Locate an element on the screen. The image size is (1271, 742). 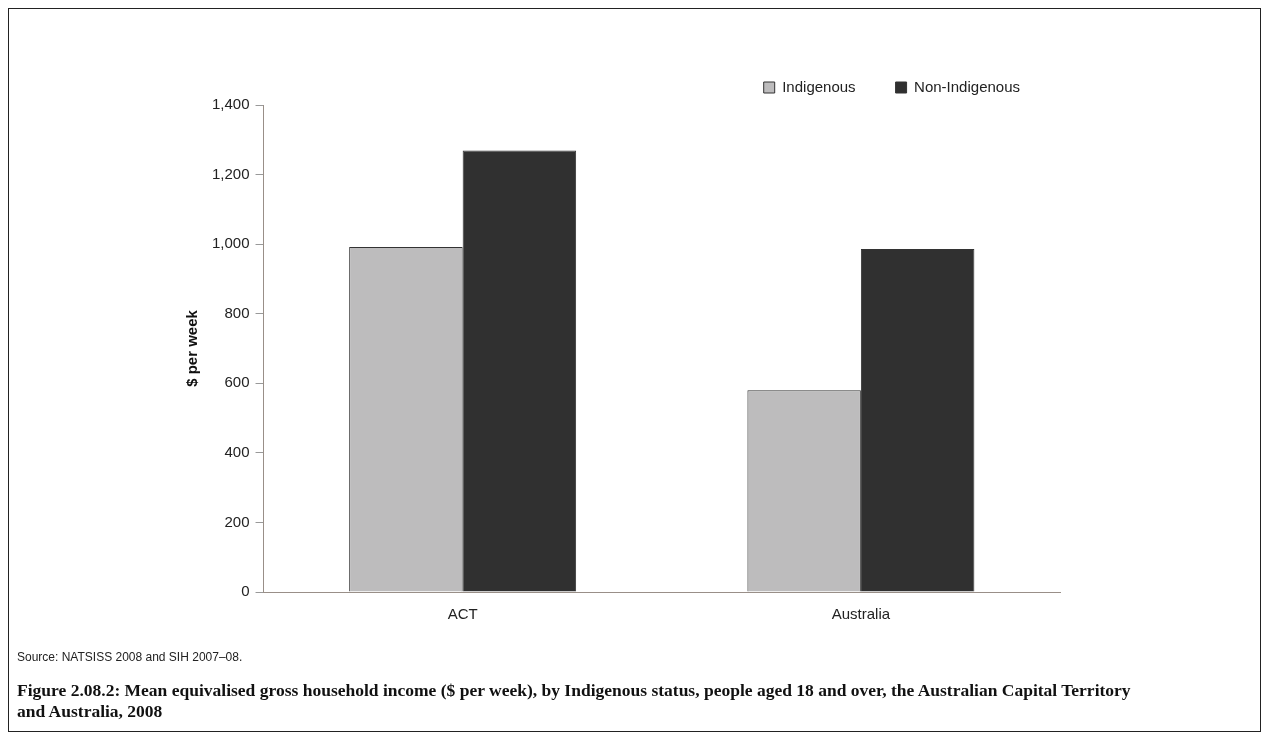
y-tick-label: 400 is located at coordinates (237, 451).